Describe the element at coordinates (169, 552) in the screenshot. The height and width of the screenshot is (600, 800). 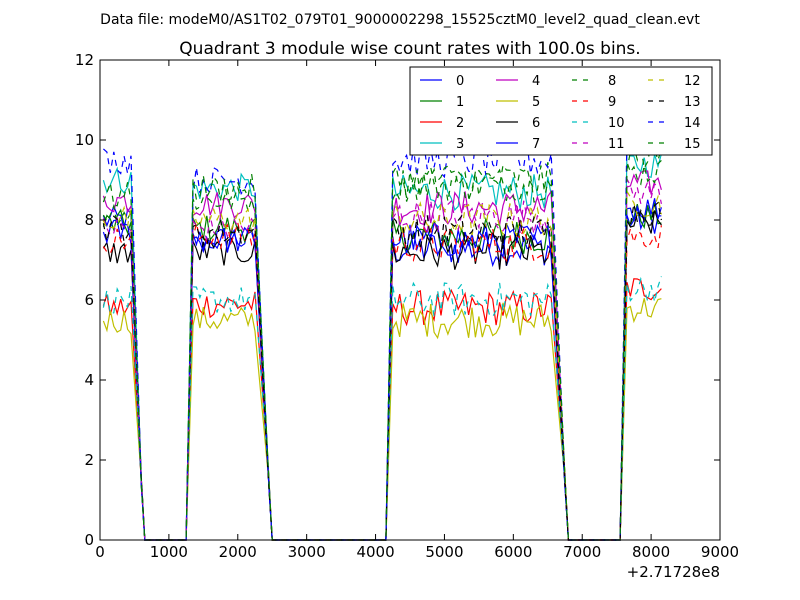
I see `x-tick-label: 1000` at that location.